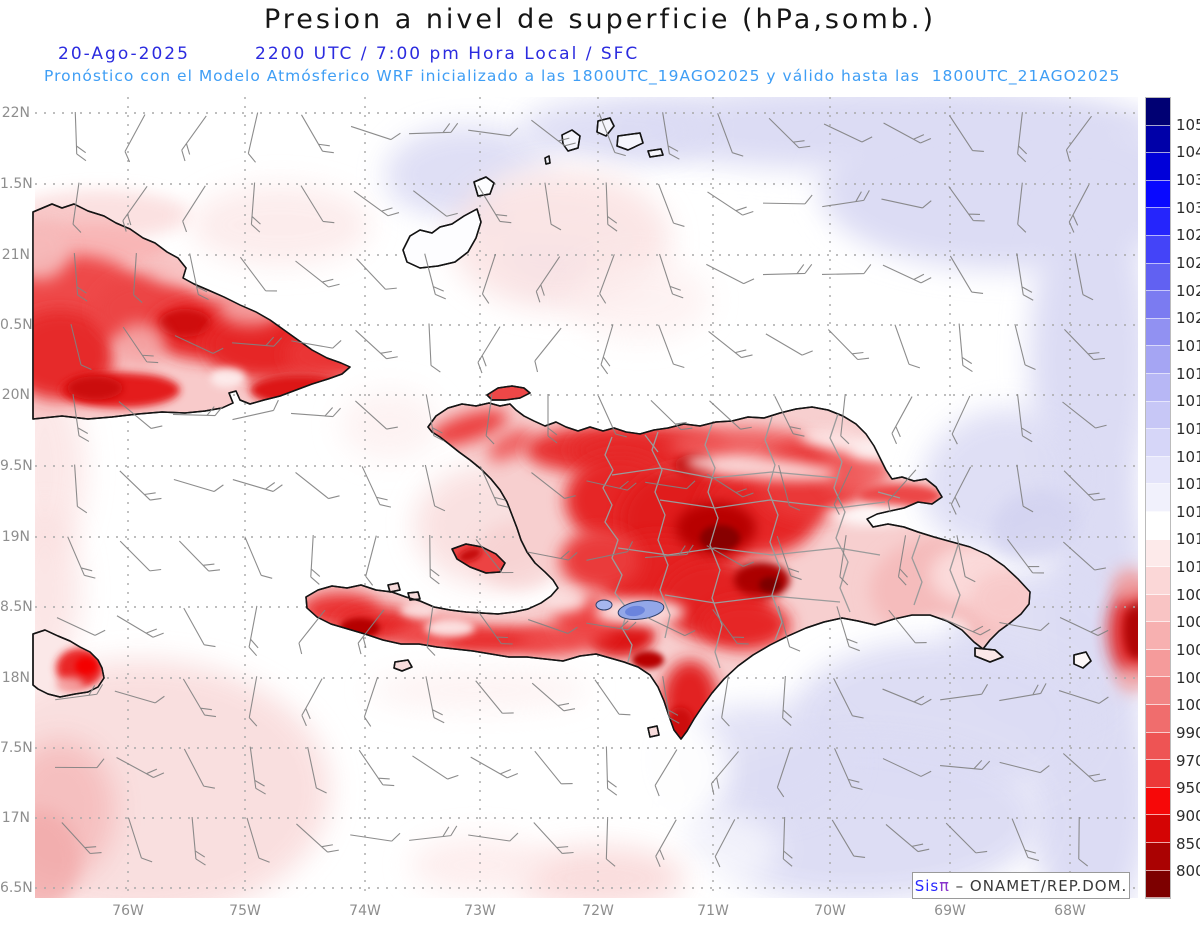 This screenshot has height=927, width=1200. I want to click on lat-tick-label: 6.5N, so click(16, 888).